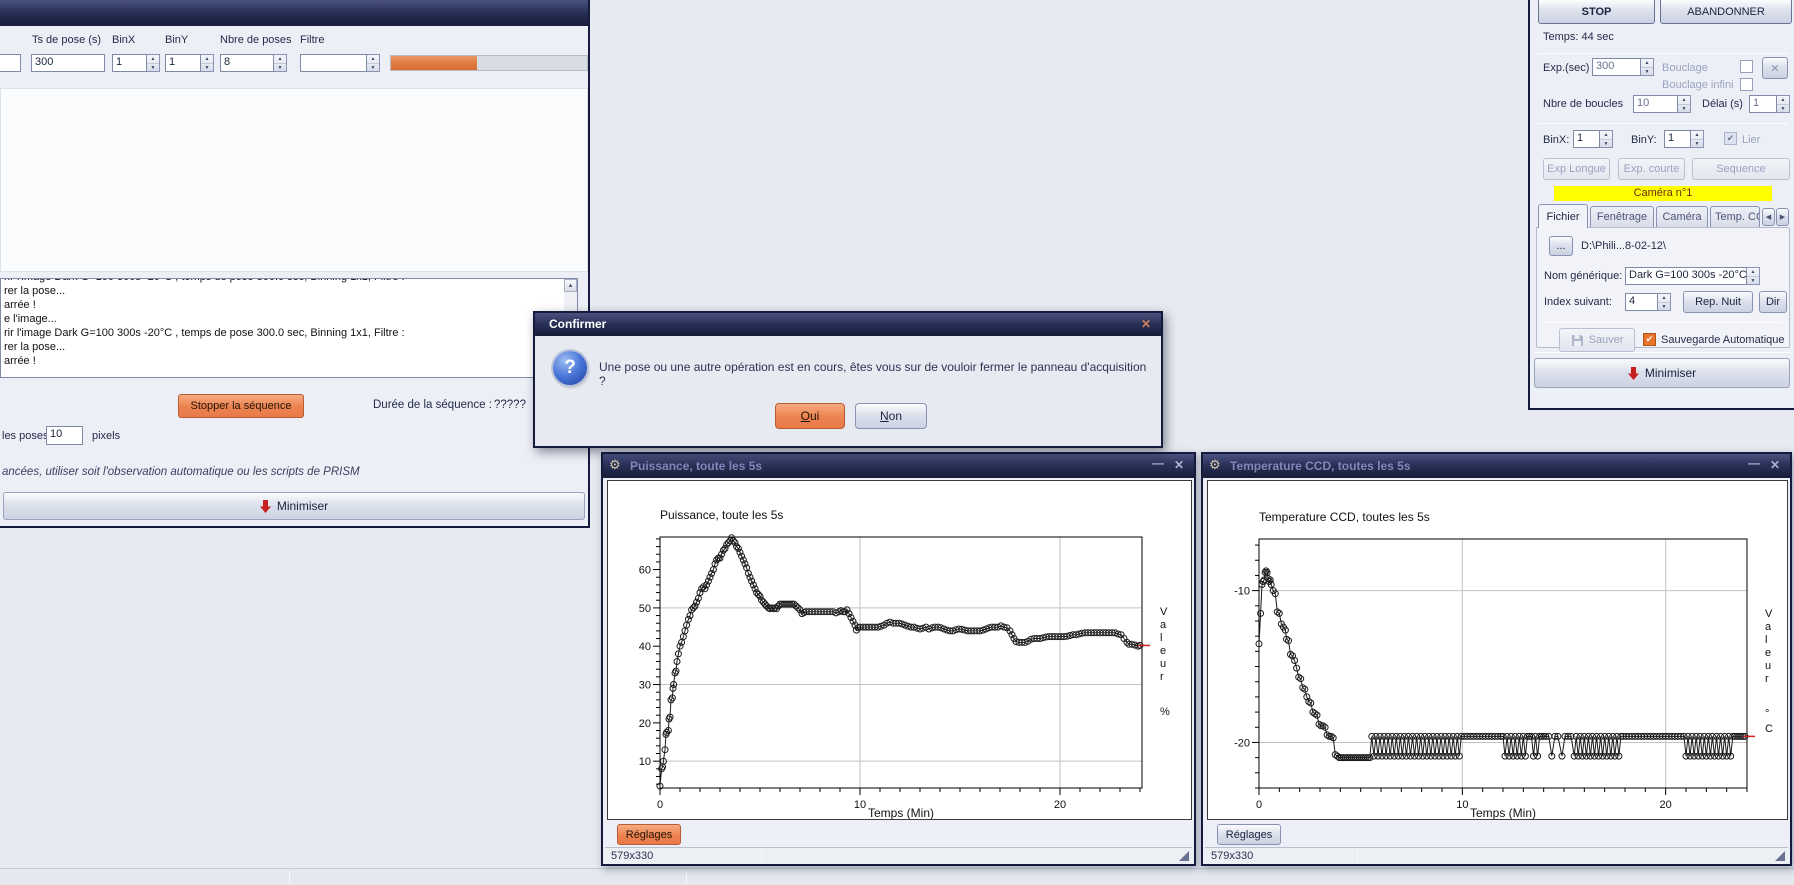 This screenshot has width=1794, height=885. What do you see at coordinates (1597, 340) in the screenshot?
I see `sauver-button: Sauver` at bounding box center [1597, 340].